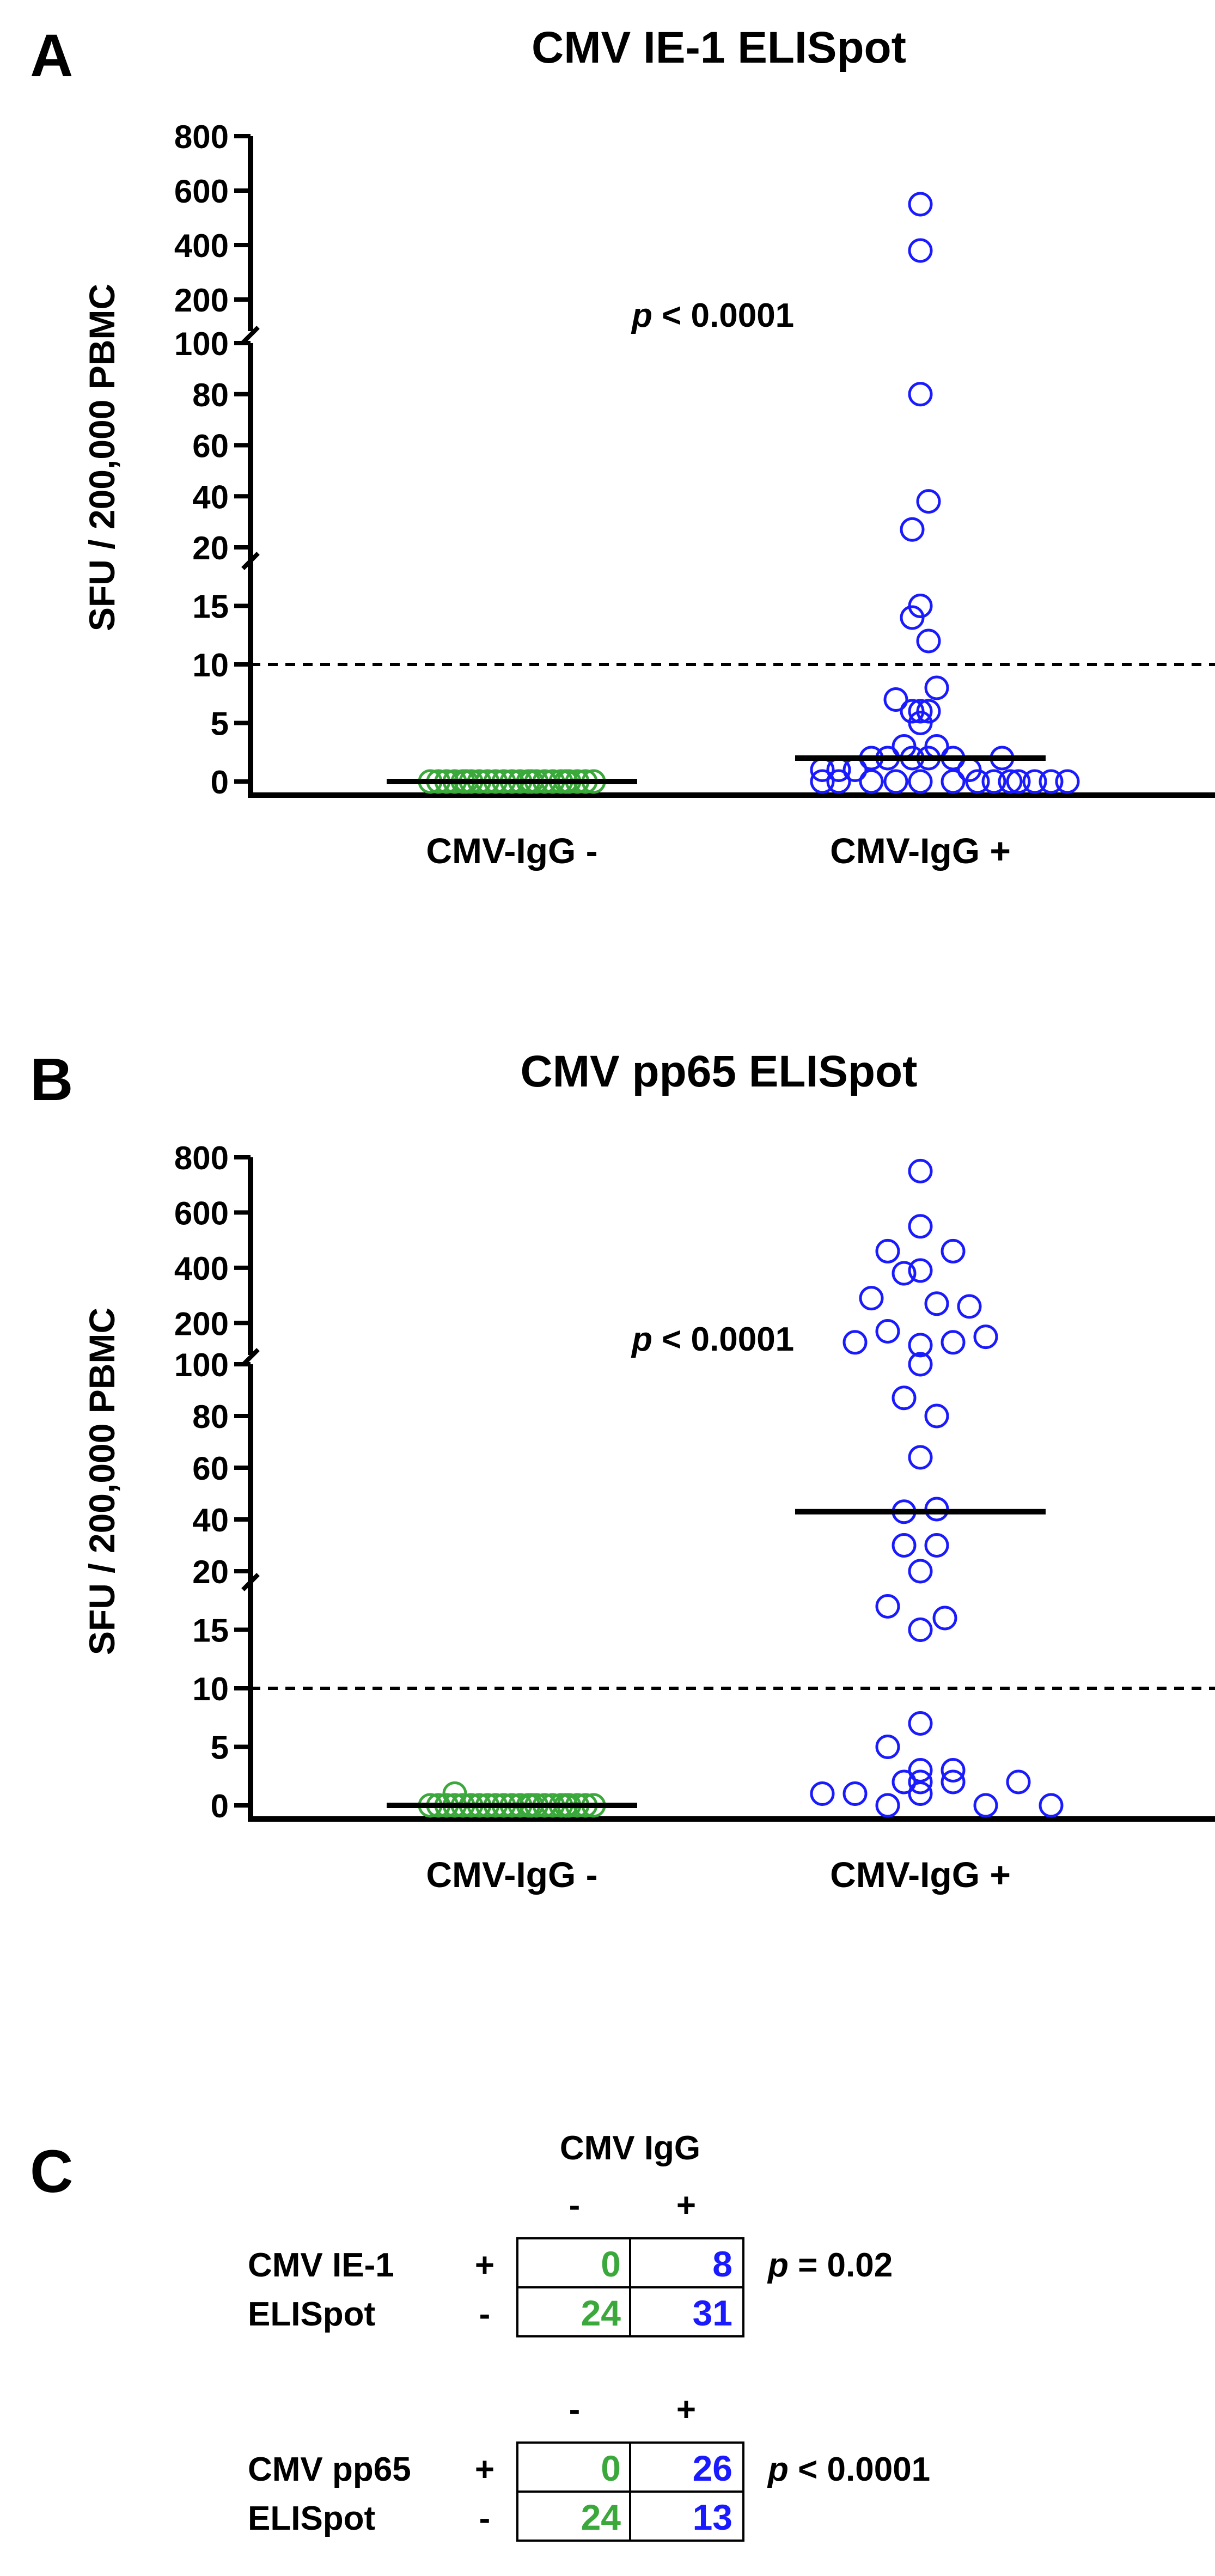 This screenshot has height=2576, width=1215. I want to click on chart-a-y-tick-label: 600, so click(201, 191).